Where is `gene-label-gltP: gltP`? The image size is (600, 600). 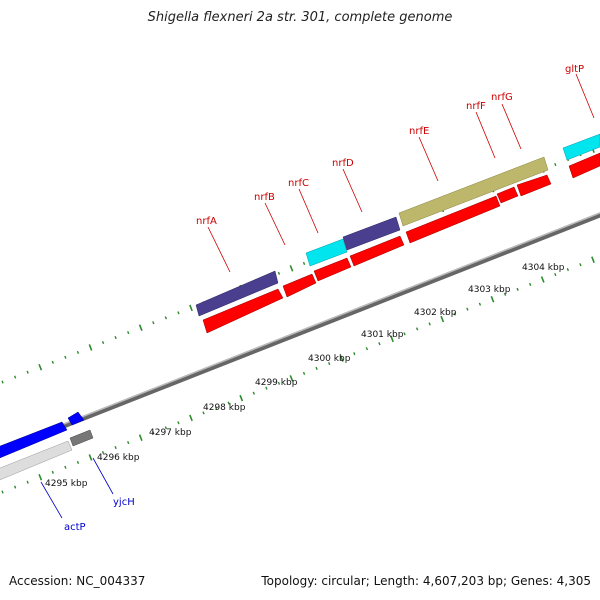 gene-label-gltP: gltP is located at coordinates (574, 69).